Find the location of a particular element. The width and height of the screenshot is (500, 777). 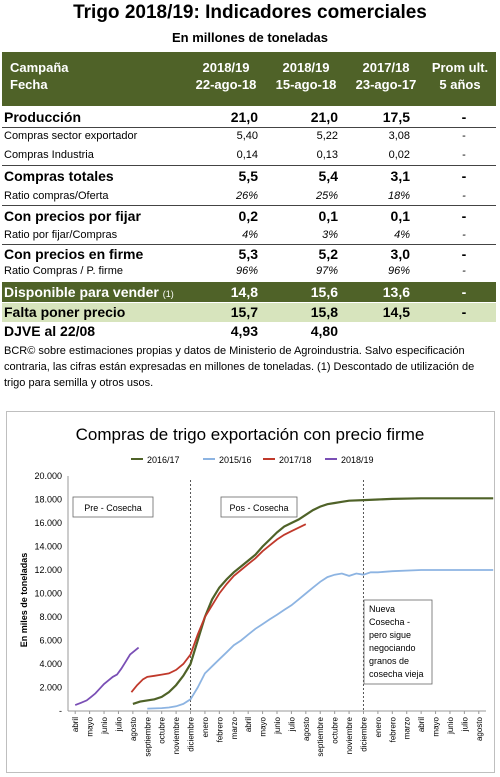

table-row-djve: DJVE al 22/08 4,93 4,80 is located at coordinates (249, 332).